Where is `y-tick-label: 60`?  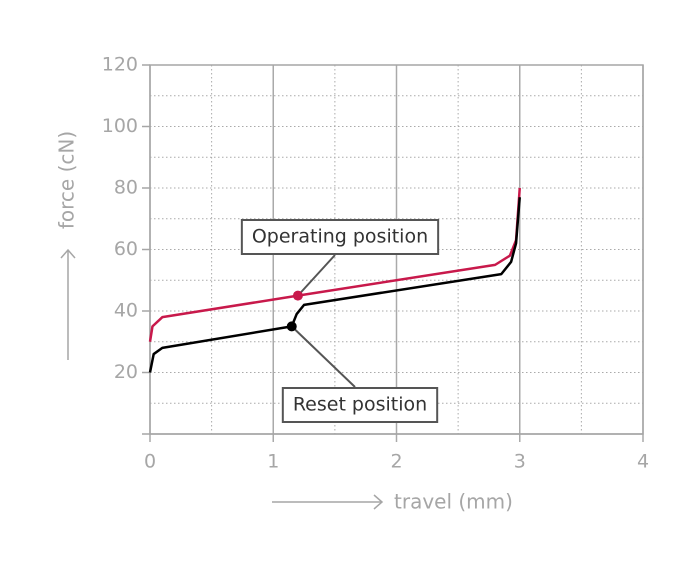 y-tick-label: 60 is located at coordinates (126, 249).